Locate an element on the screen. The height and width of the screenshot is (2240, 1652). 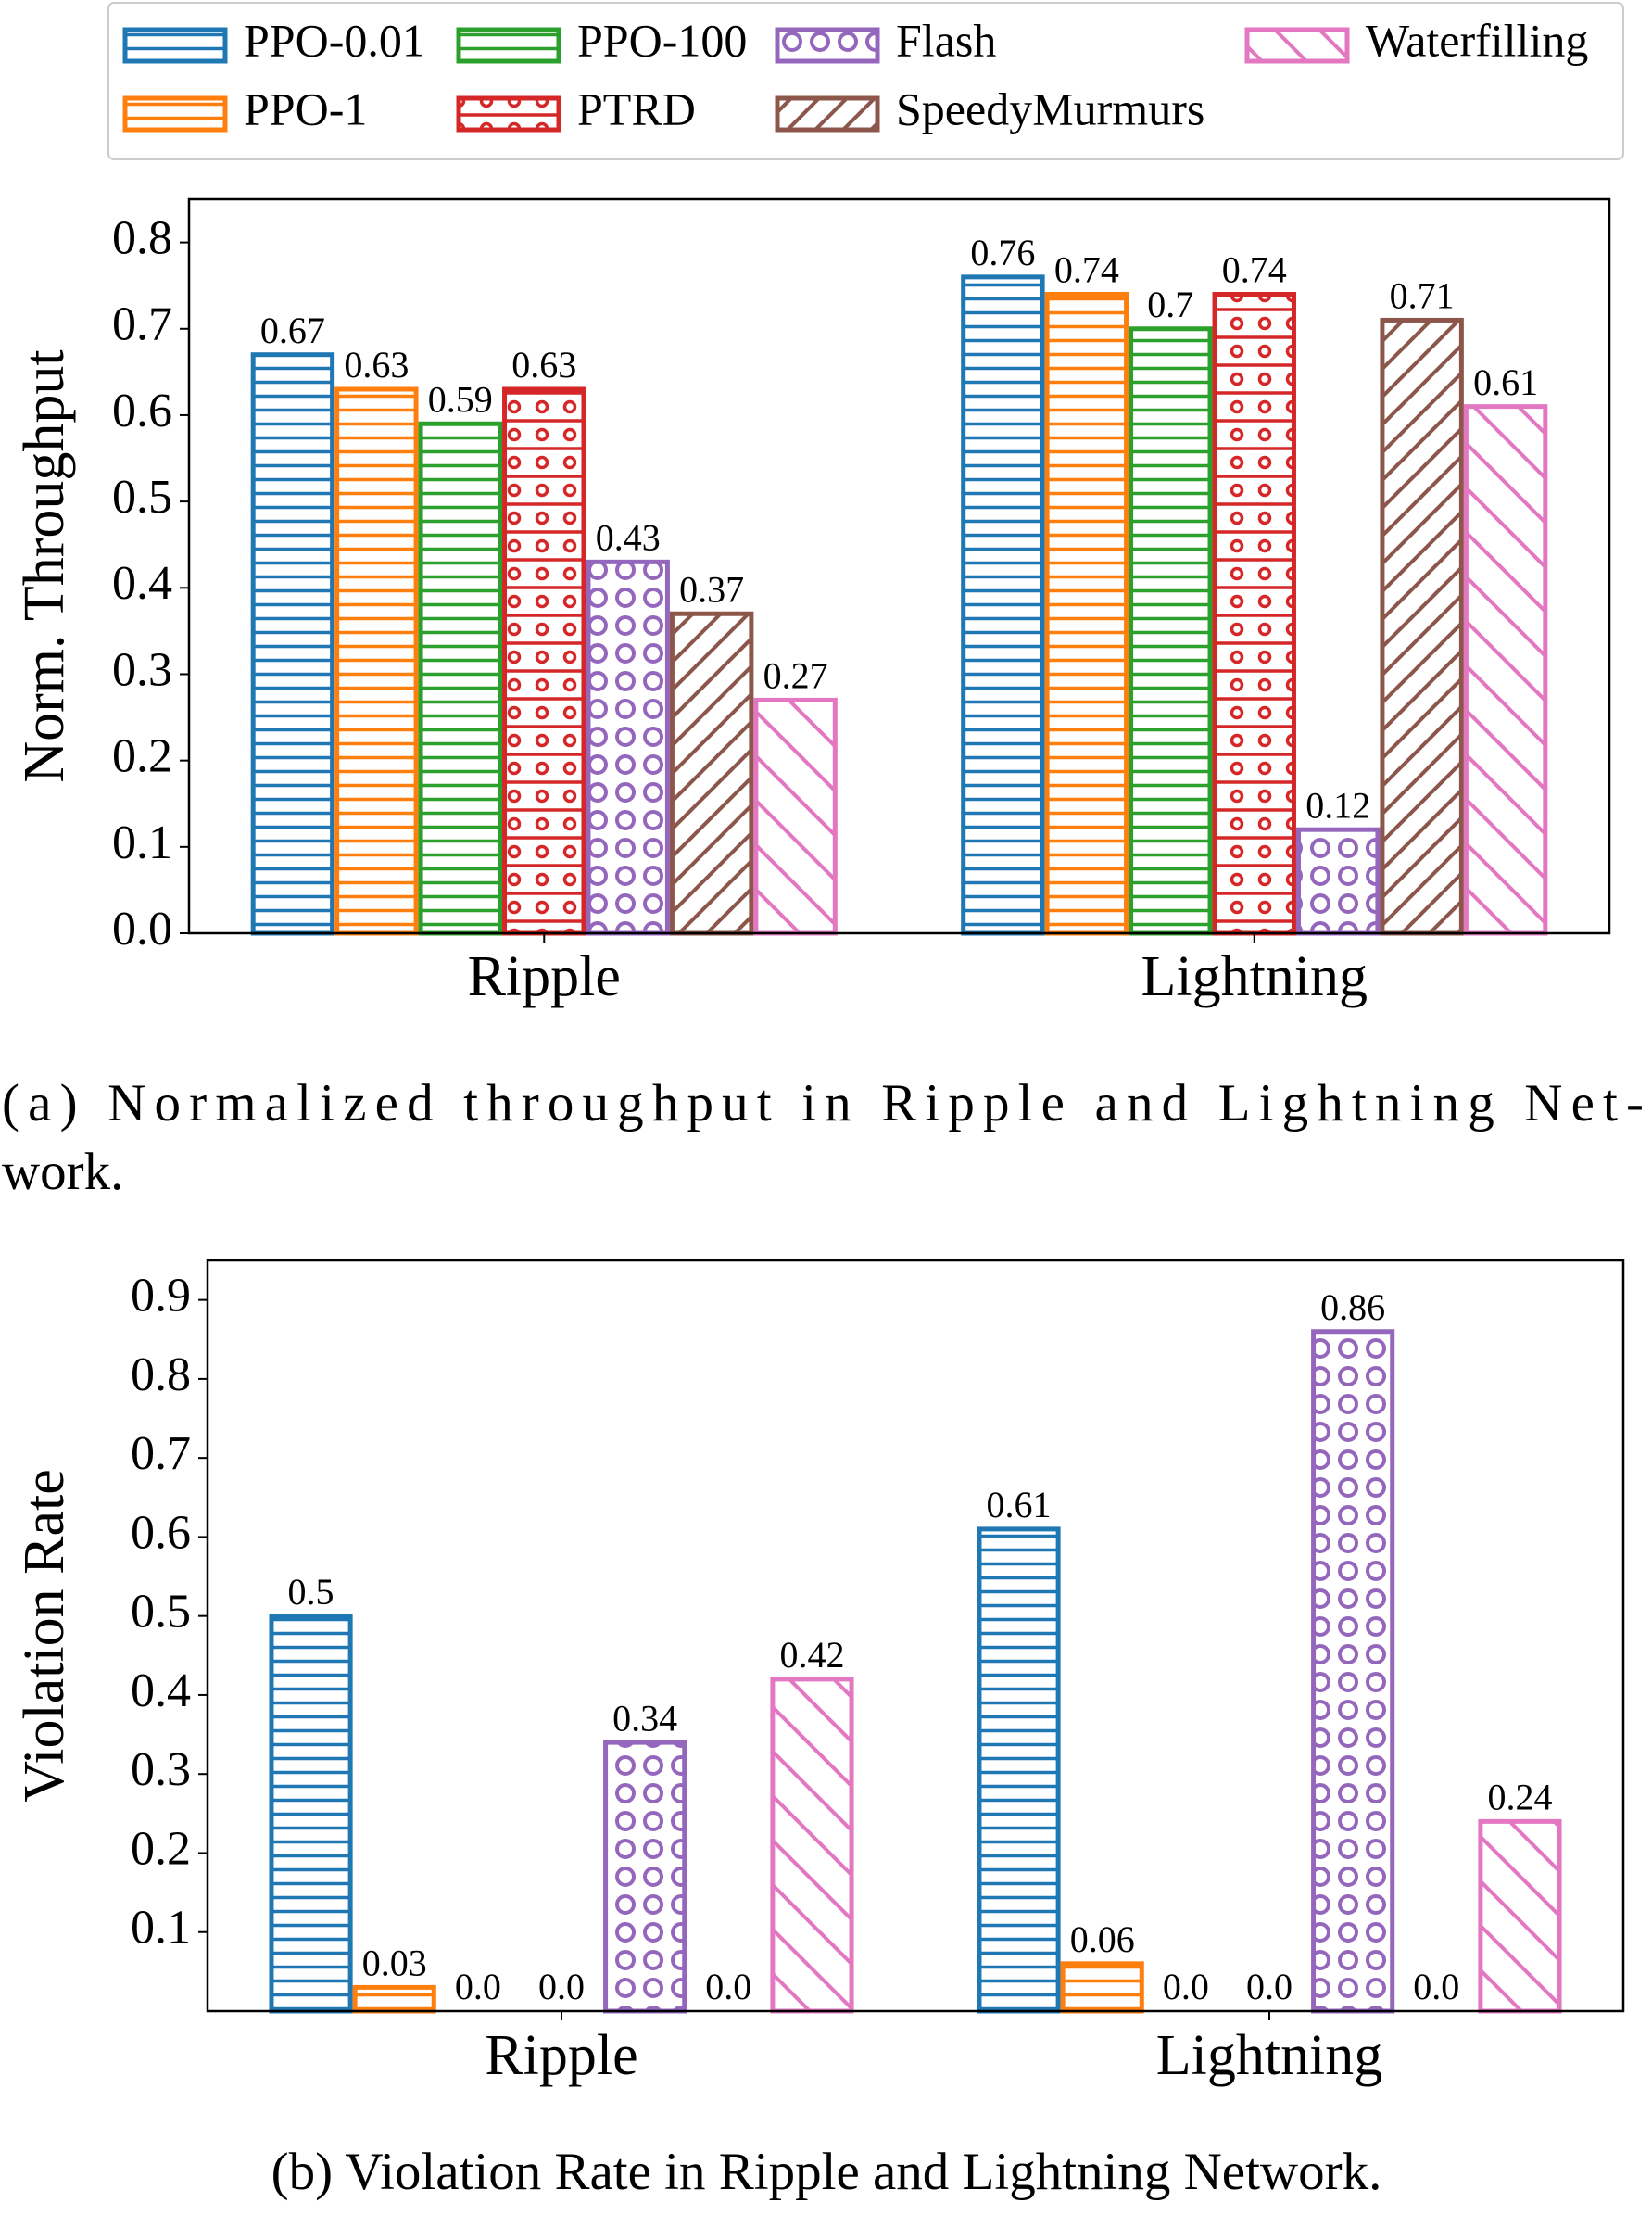
value-label: 0.5 is located at coordinates (311, 1592).